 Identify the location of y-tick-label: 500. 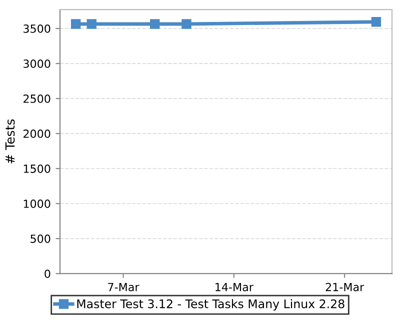
(40, 238).